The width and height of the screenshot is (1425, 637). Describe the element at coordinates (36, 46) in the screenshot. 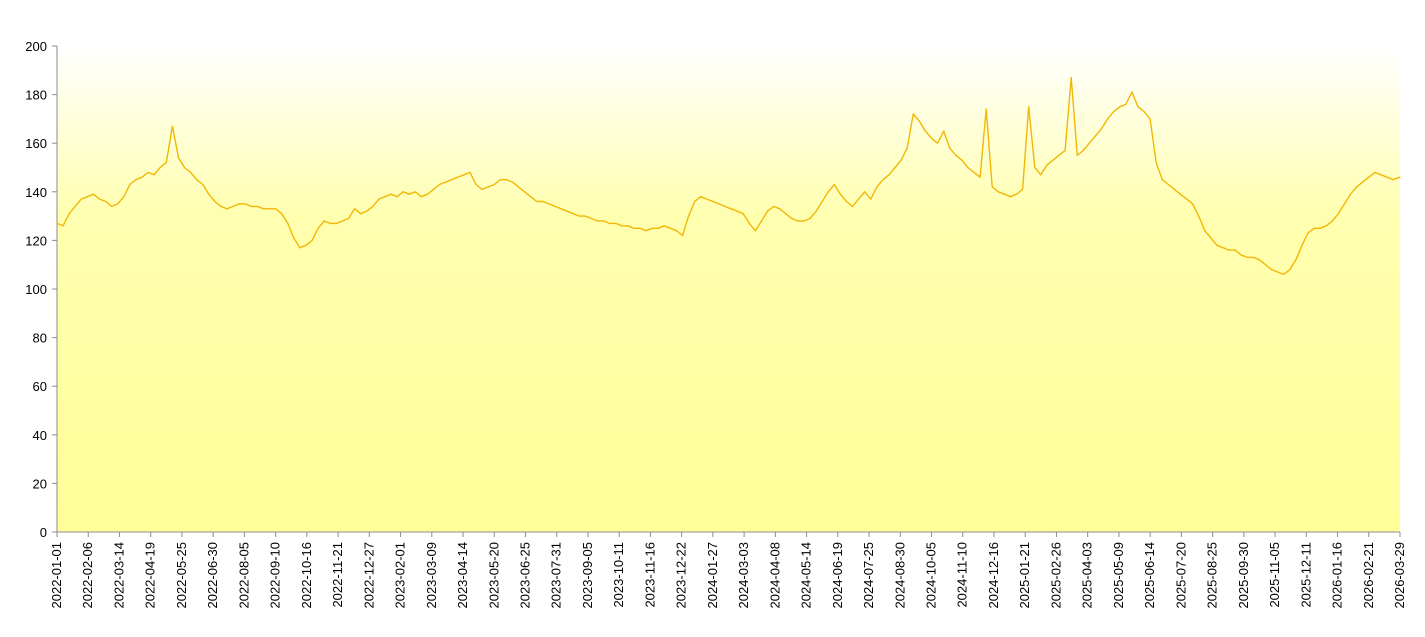

I see `y-tick-label: 200` at that location.